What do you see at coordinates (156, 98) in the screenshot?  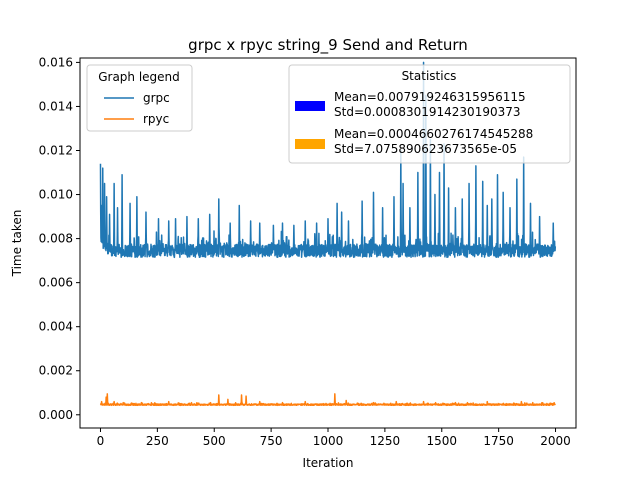 I see `legend-label-grpc: grpc` at bounding box center [156, 98].